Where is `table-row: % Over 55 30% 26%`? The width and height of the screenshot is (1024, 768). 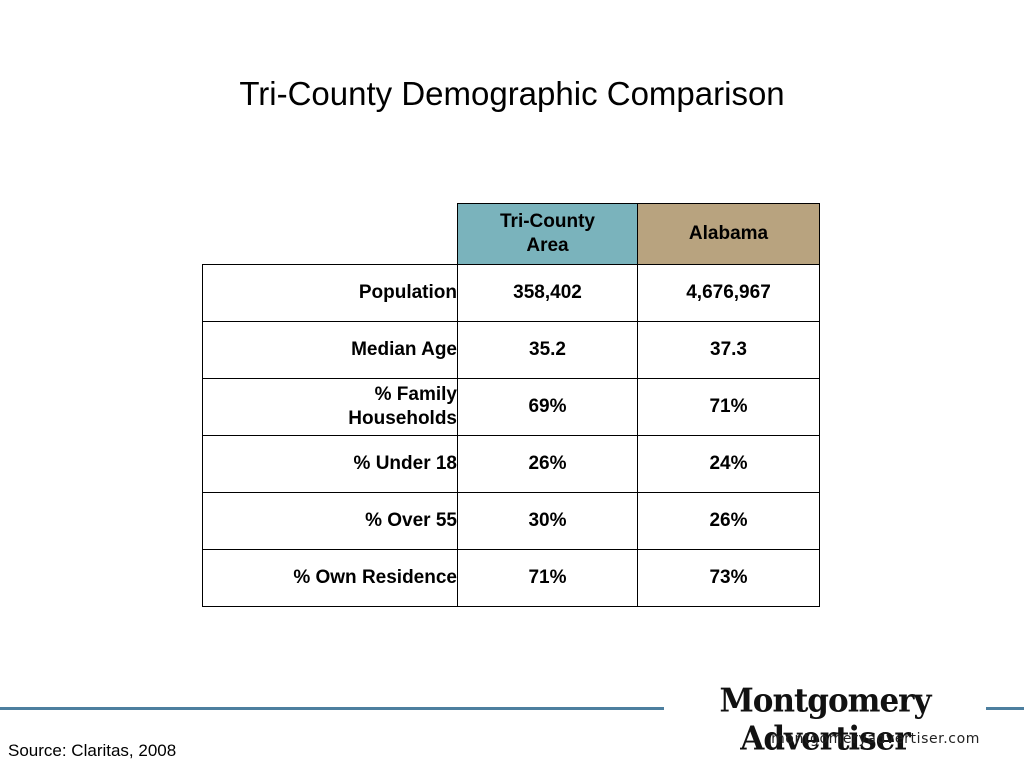
table-row: % Over 55 30% 26% is located at coordinates (511, 521).